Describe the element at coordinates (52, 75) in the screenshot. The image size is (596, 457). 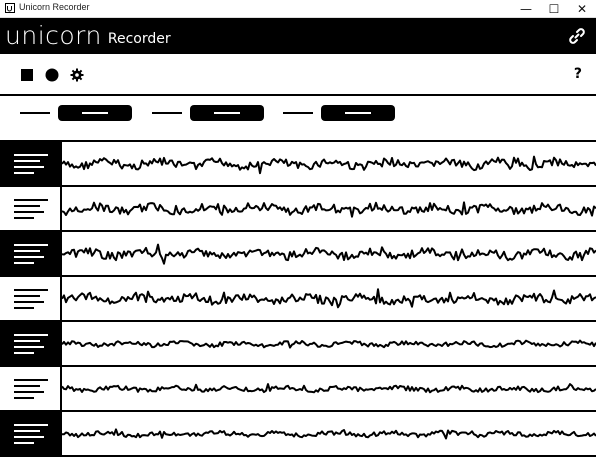
I see `record-icon` at that location.